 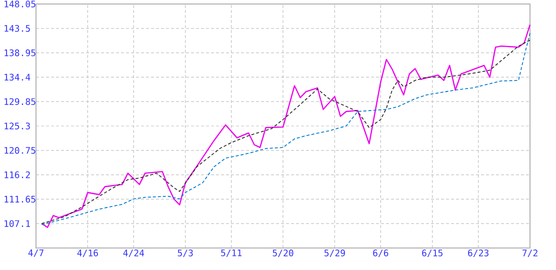 I want to click on y-tick-label: 125.3, so click(x=17, y=126).